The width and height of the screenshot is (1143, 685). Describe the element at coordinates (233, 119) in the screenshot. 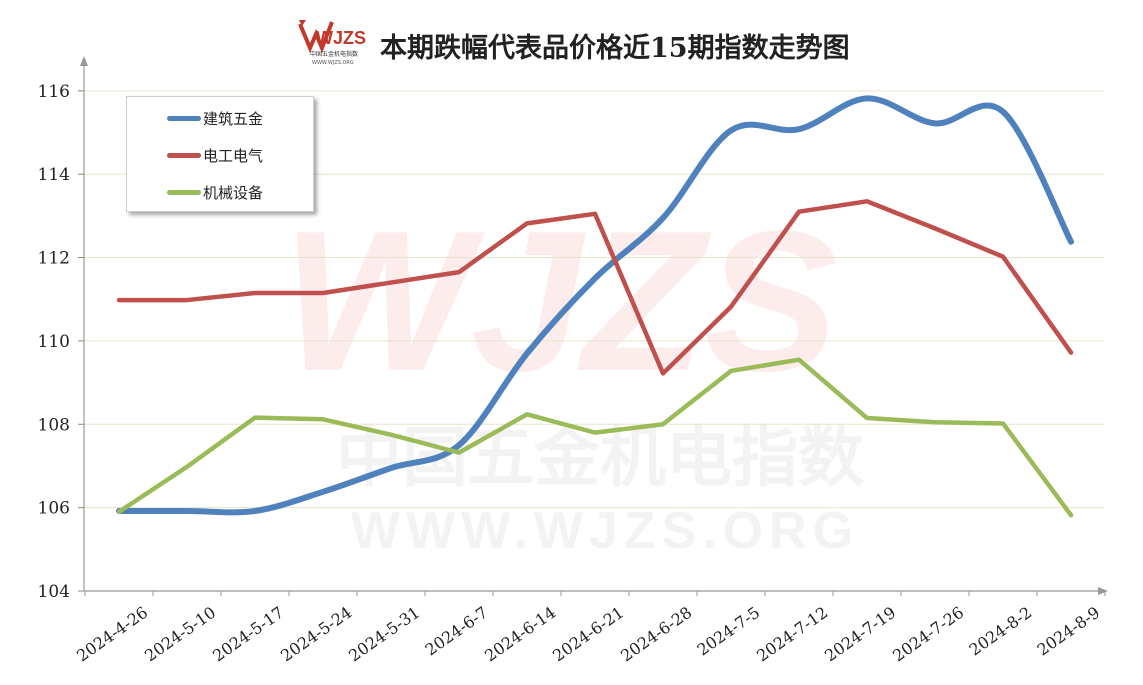

I see `legend-label: 建筑五金` at that location.